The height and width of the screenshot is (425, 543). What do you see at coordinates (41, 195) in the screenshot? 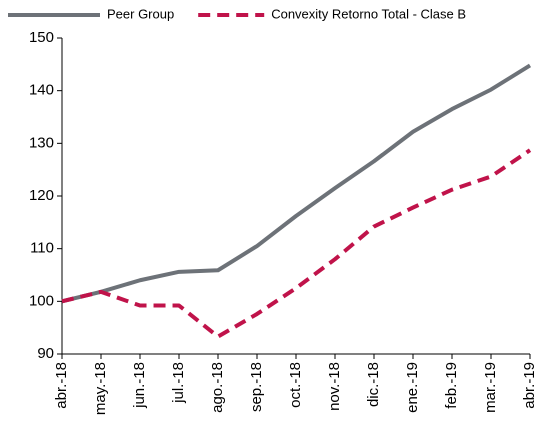
I see `y-tick-label: 120` at bounding box center [41, 195].